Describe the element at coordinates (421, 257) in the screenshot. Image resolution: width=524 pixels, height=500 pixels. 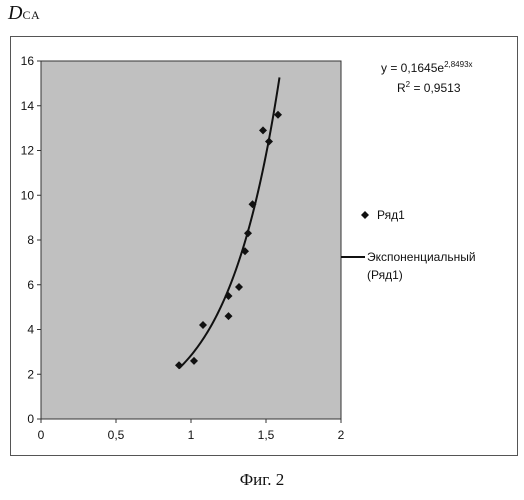
I see `legend-trendline-label: Экспоненциальный` at that location.